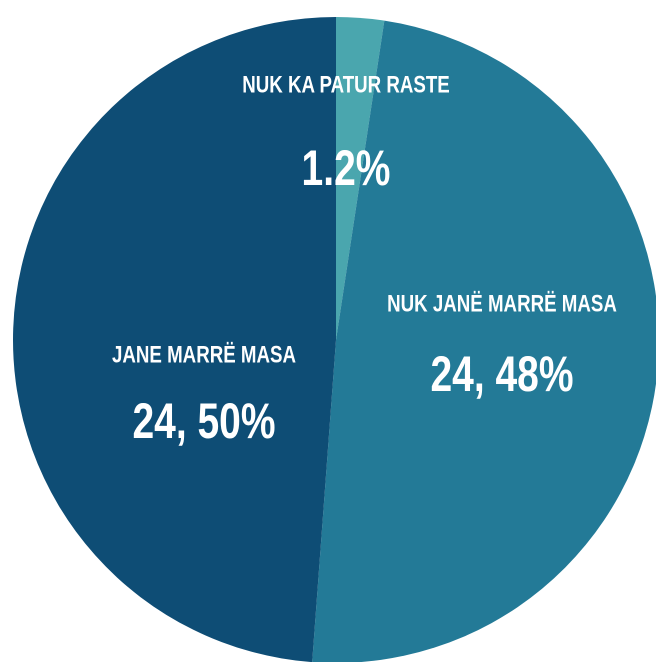 Image resolution: width=656 pixels, height=662 pixels. What do you see at coordinates (502, 303) in the screenshot?
I see `slice-label: NUK JANË MARRË MASA` at bounding box center [502, 303].